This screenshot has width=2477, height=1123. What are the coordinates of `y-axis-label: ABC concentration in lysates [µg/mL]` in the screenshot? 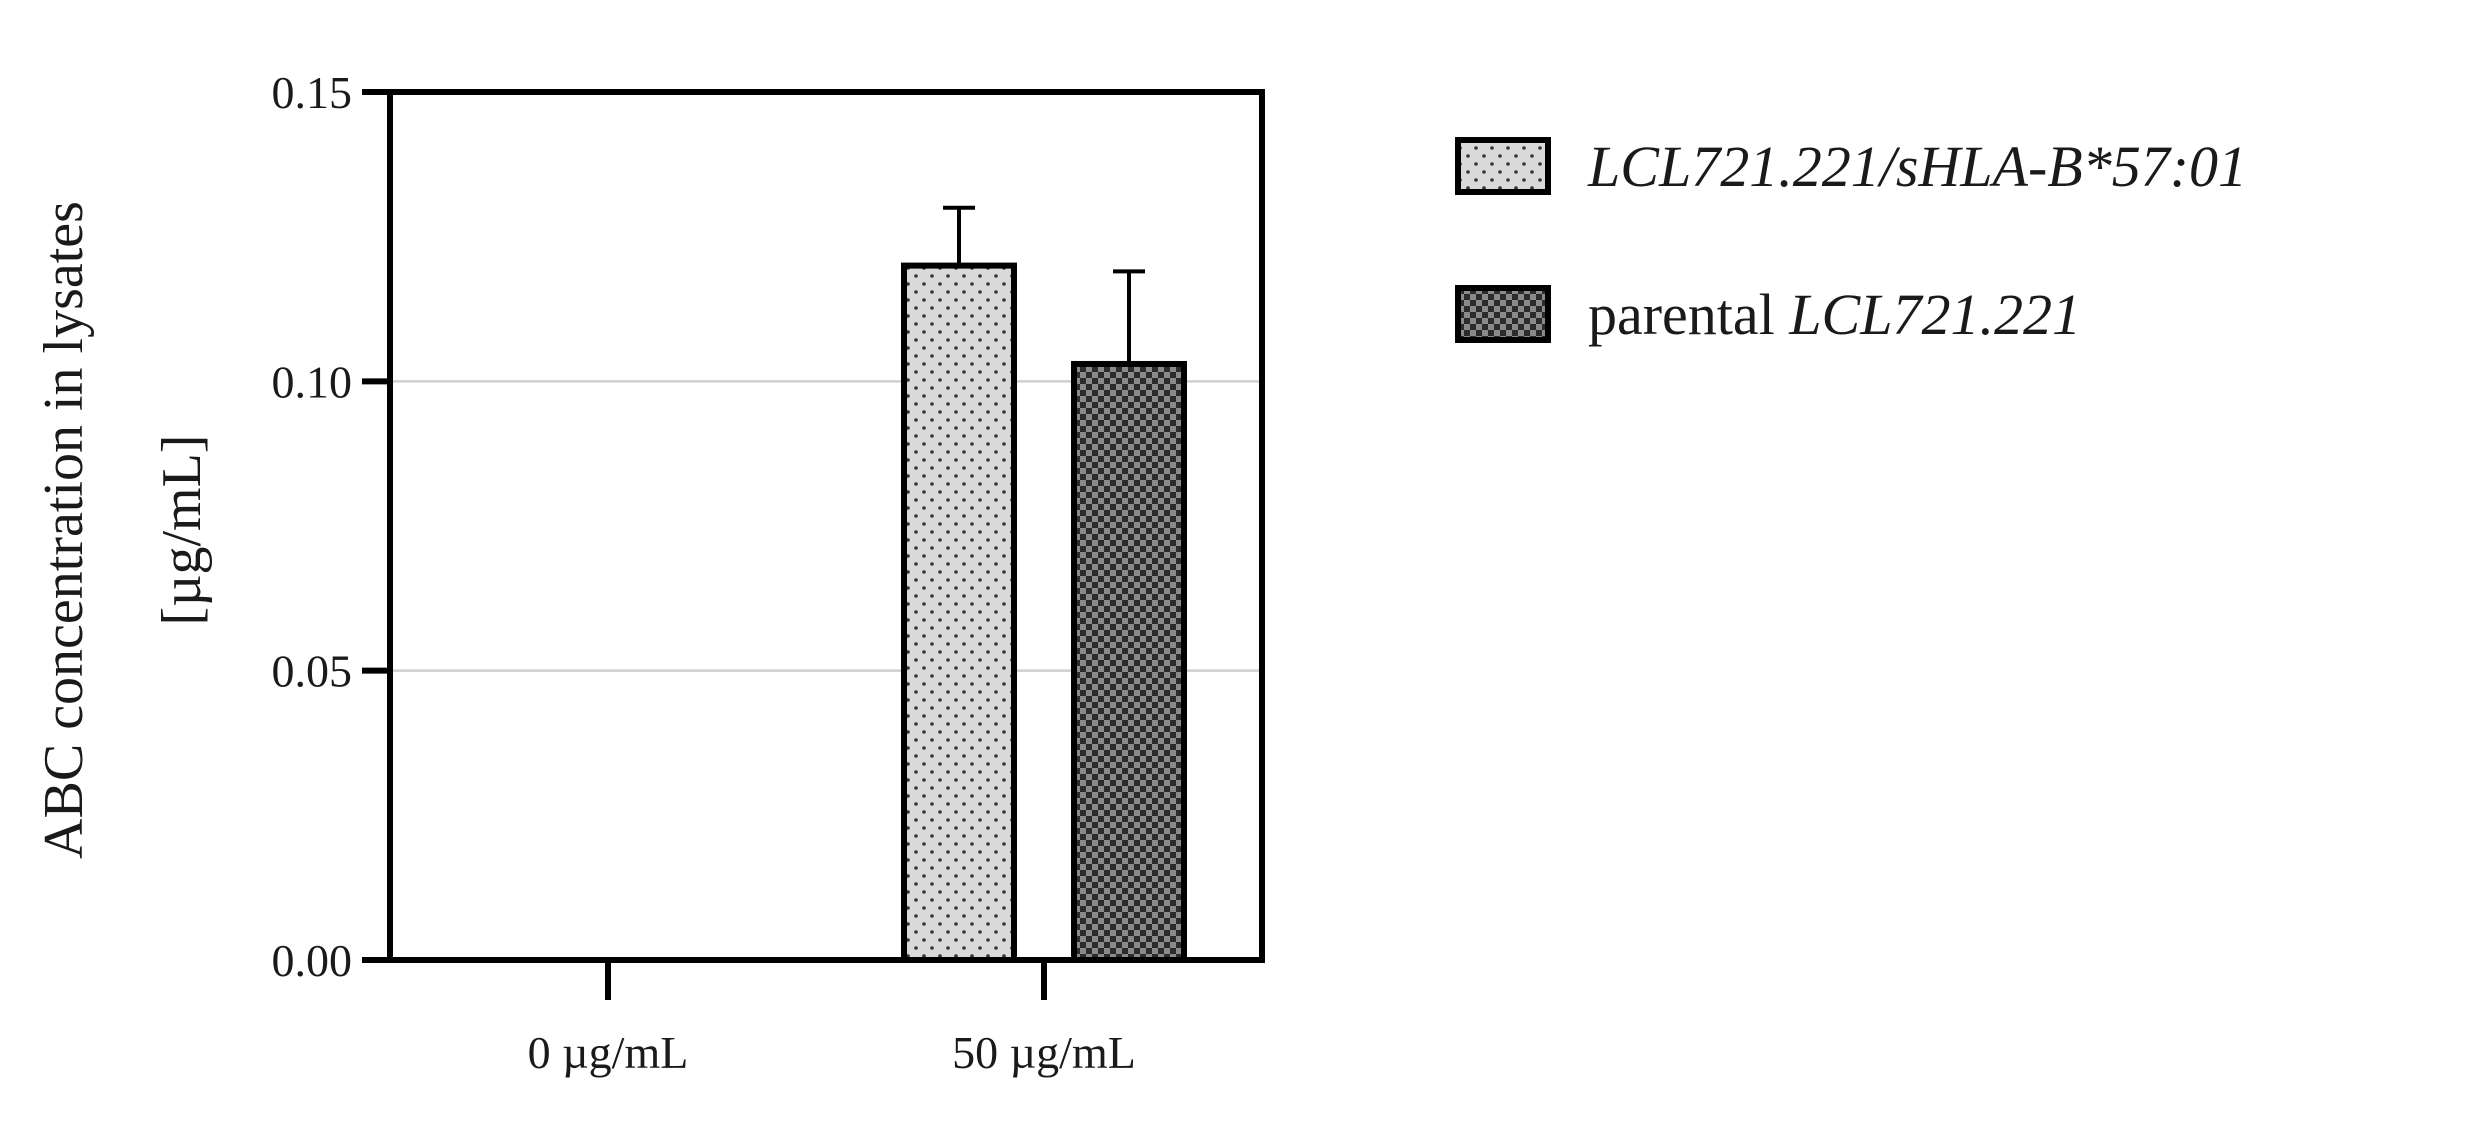 It's located at (123, 530).